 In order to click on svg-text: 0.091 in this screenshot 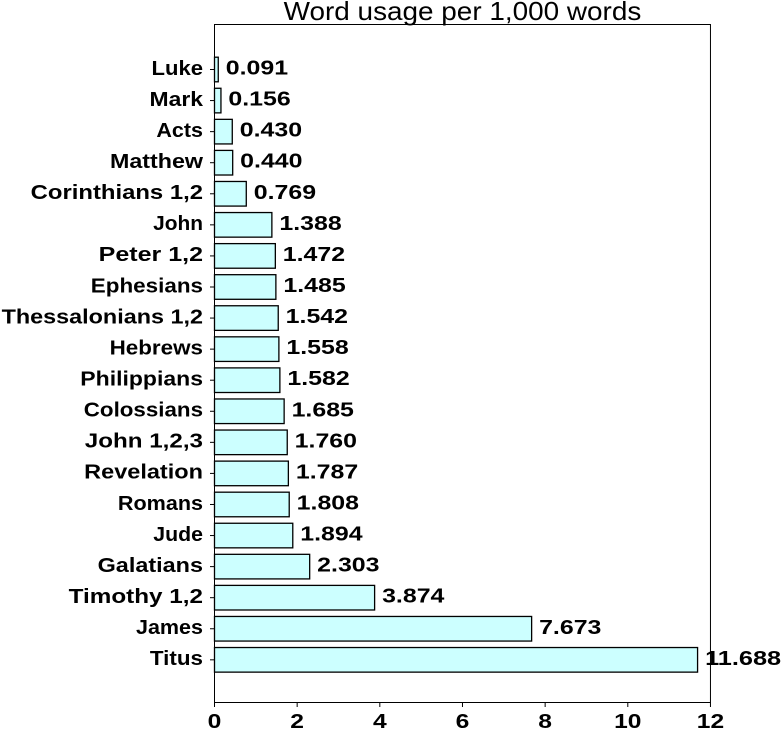, I will do `click(257, 69)`.